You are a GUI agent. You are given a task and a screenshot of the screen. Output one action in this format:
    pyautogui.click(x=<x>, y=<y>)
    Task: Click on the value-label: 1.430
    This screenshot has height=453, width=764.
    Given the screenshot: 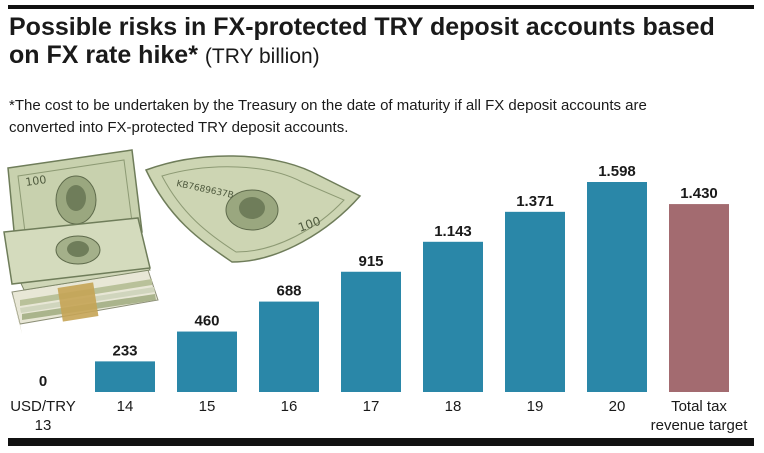 What is the action you would take?
    pyautogui.click(x=699, y=193)
    